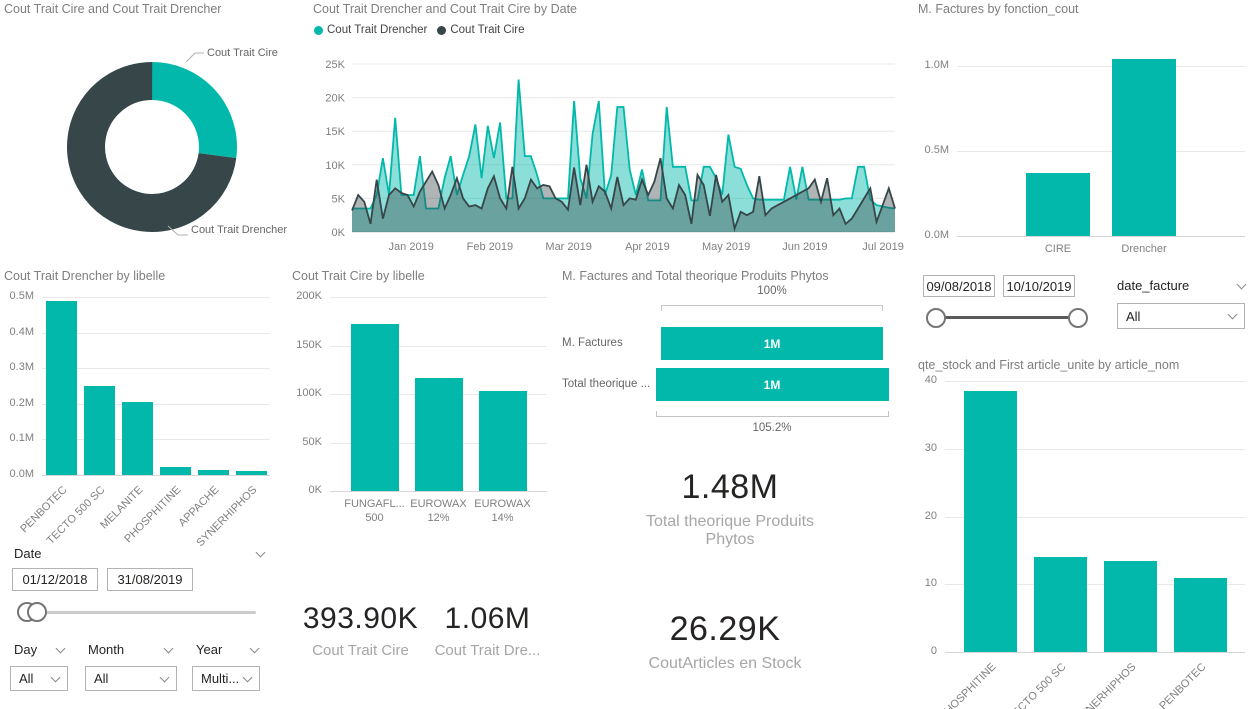 The image size is (1254, 709). I want to click on y-axis-label: 10, so click(930, 583).